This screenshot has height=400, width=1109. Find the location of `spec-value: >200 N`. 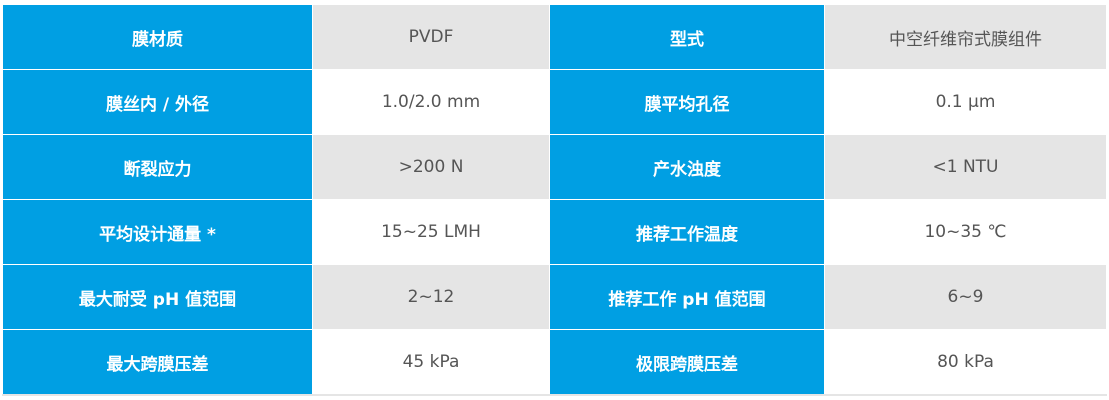

spec-value: >200 N is located at coordinates (431, 167).